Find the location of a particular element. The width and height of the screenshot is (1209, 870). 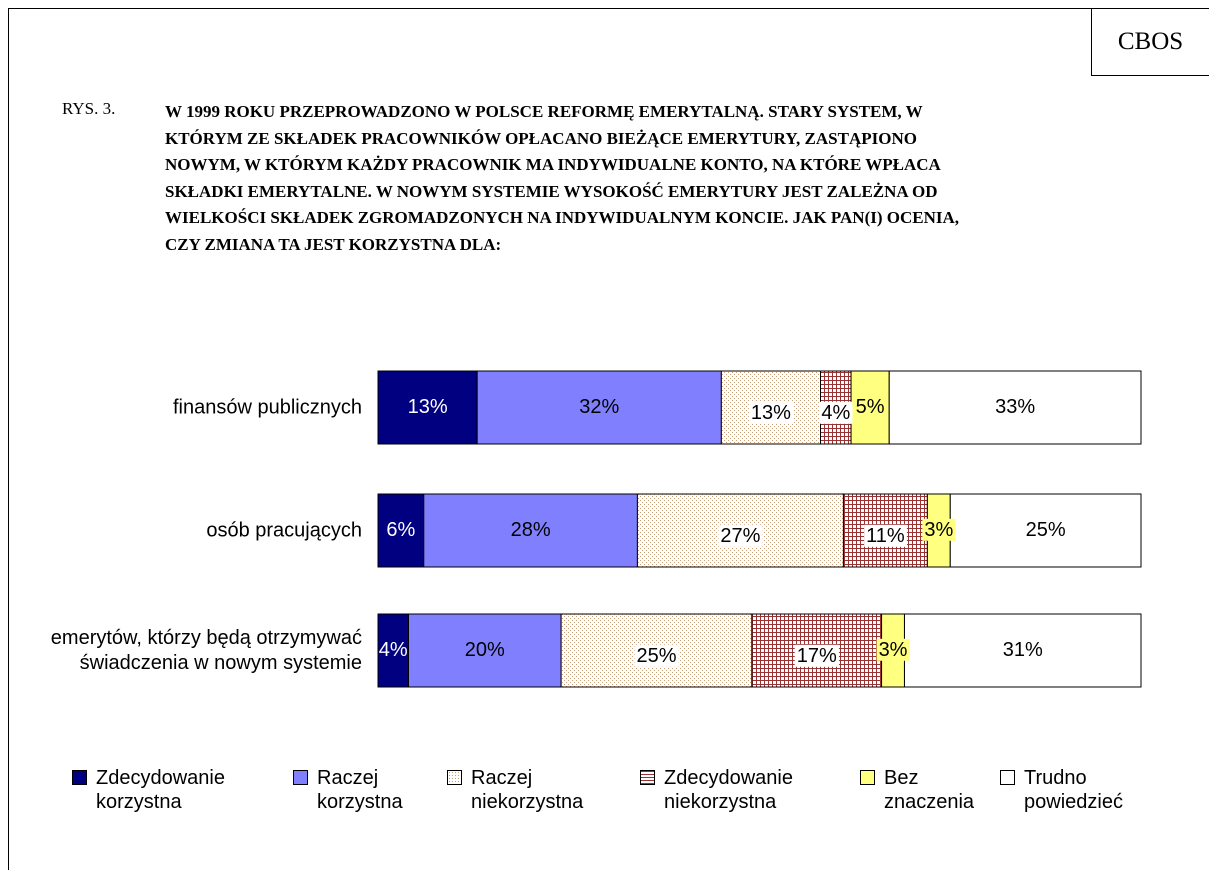

legend-label: Raczej korzystna is located at coordinates (360, 790).